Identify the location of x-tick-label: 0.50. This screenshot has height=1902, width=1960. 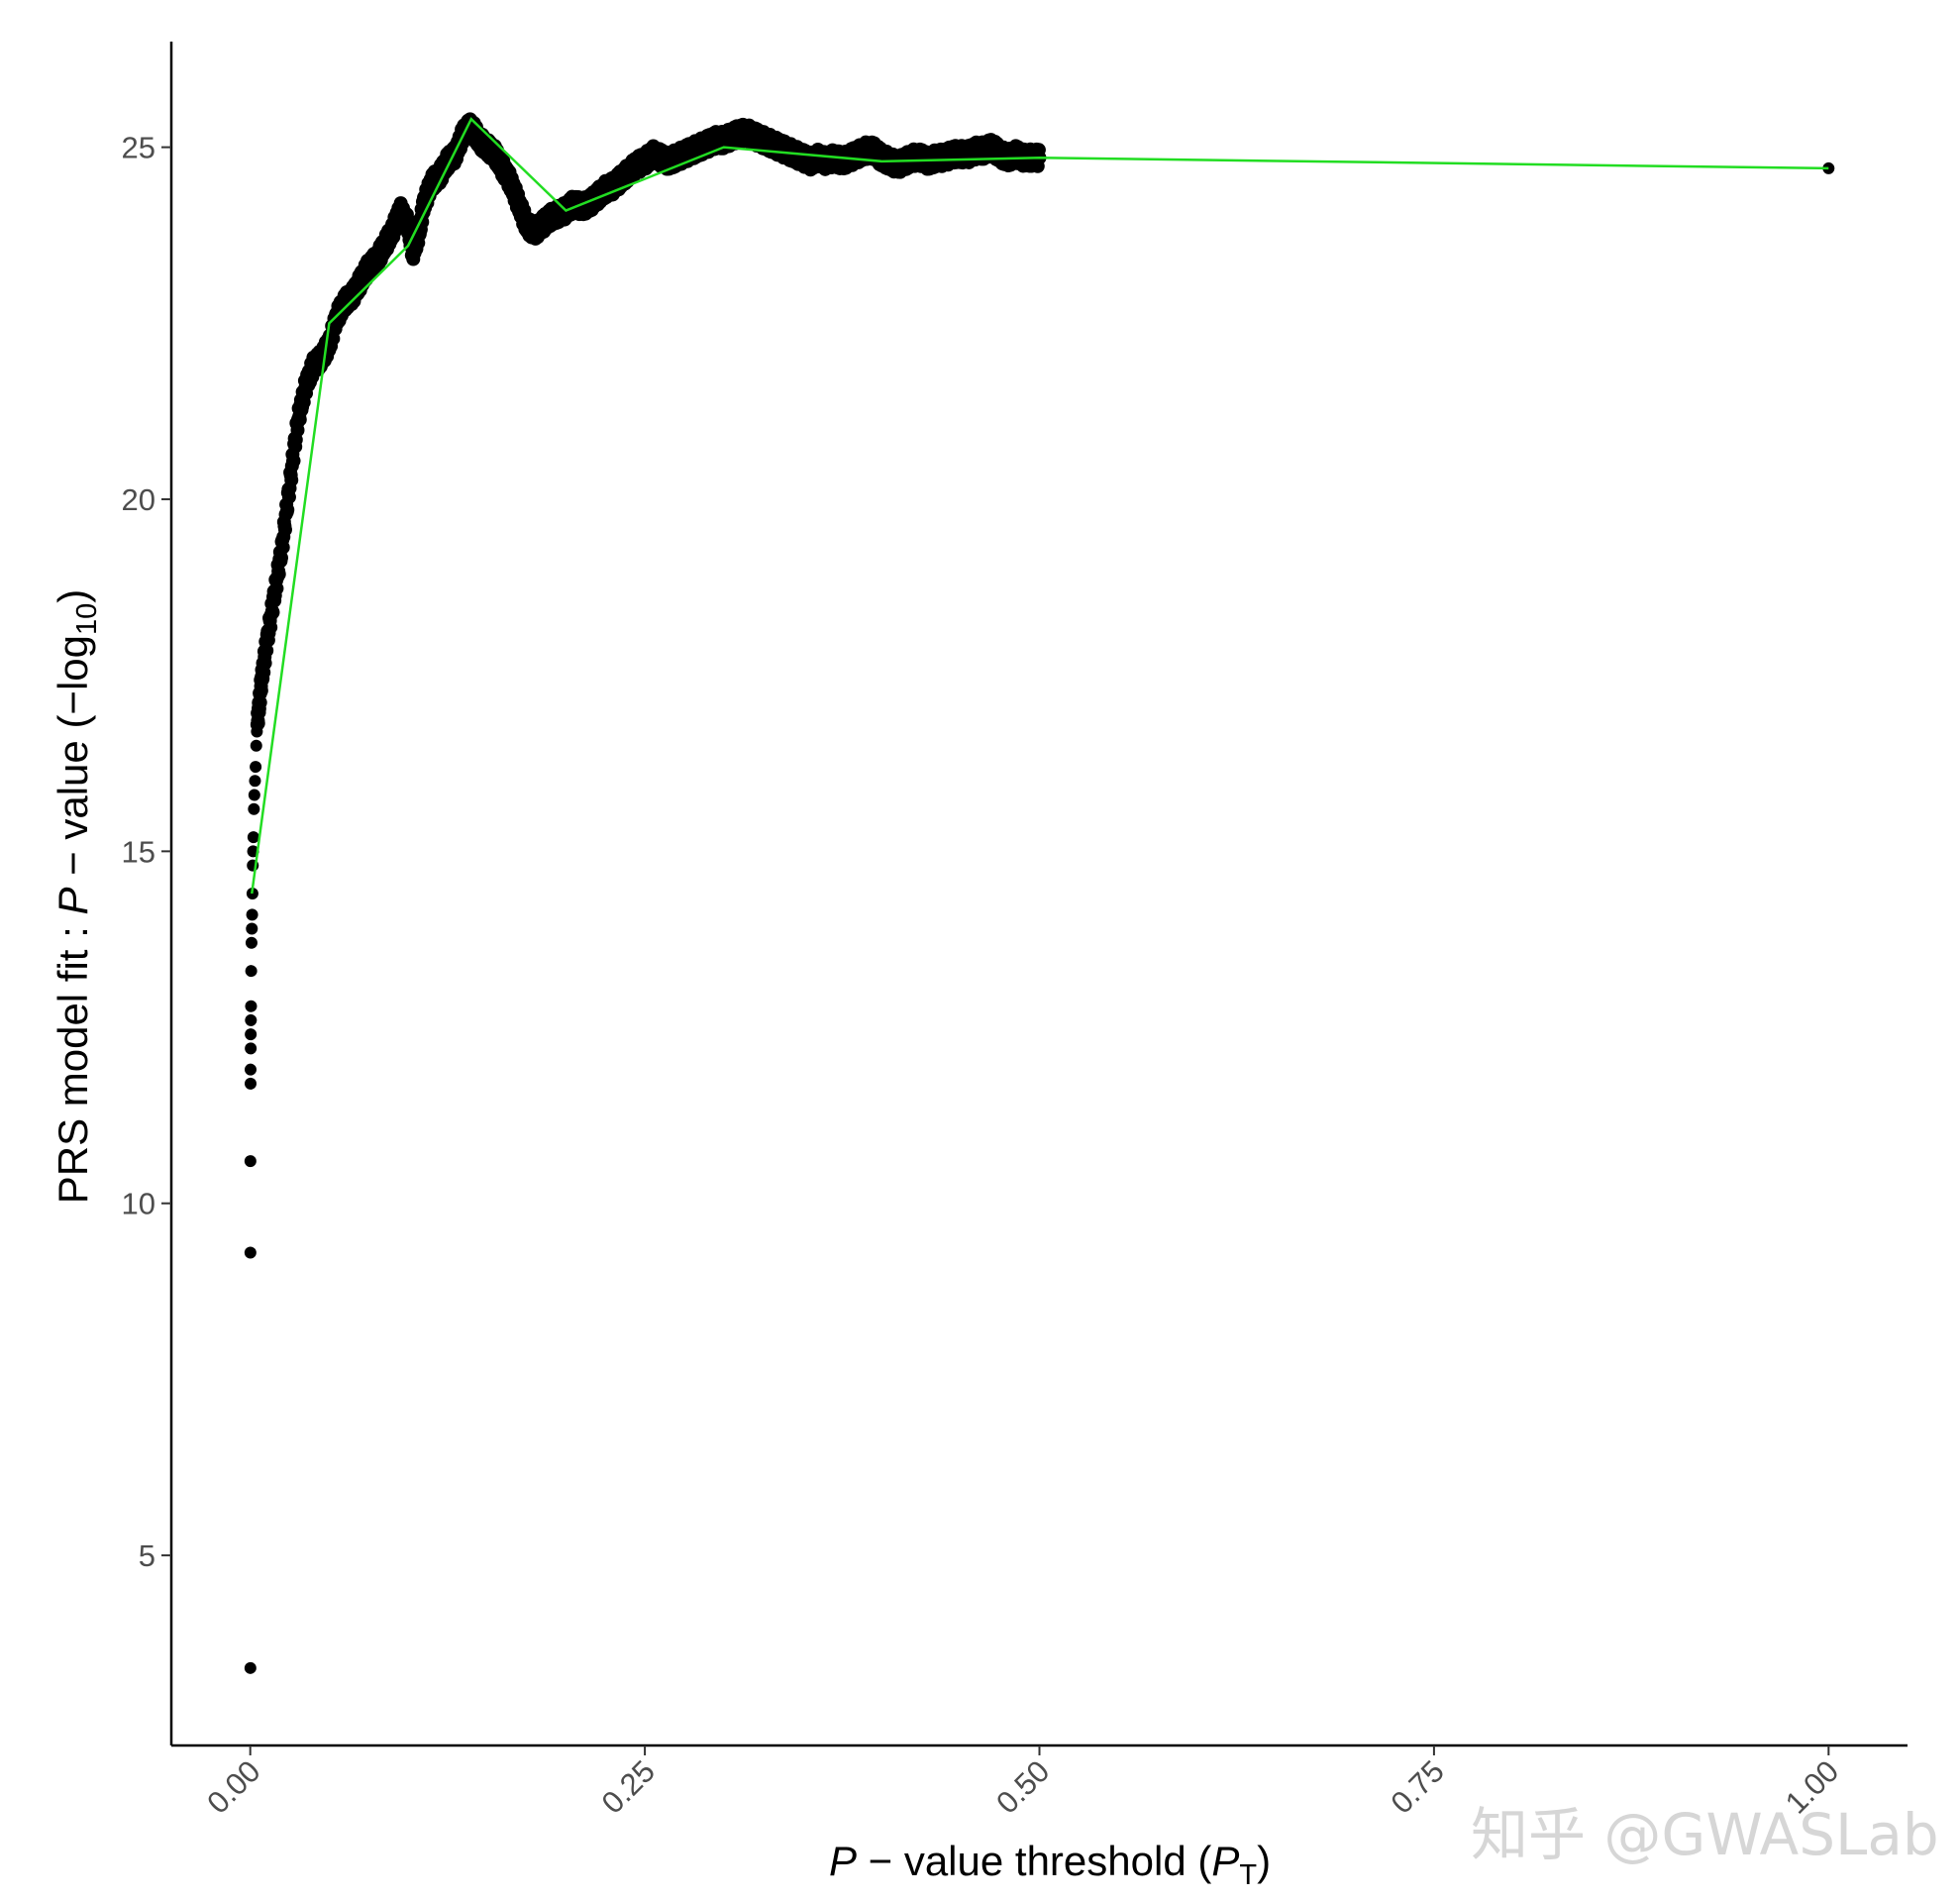
(1022, 1786).